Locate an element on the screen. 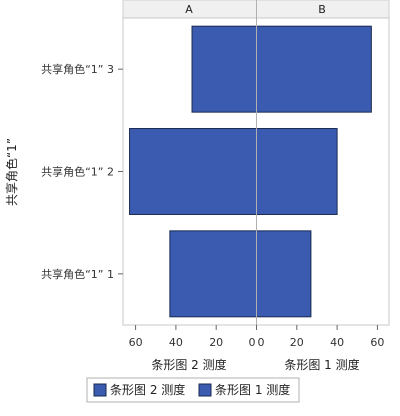 Image resolution: width=400 pixels, height=416 pixels. legend: 条形图 2 测度 条形图 1 测度 is located at coordinates (193, 390).